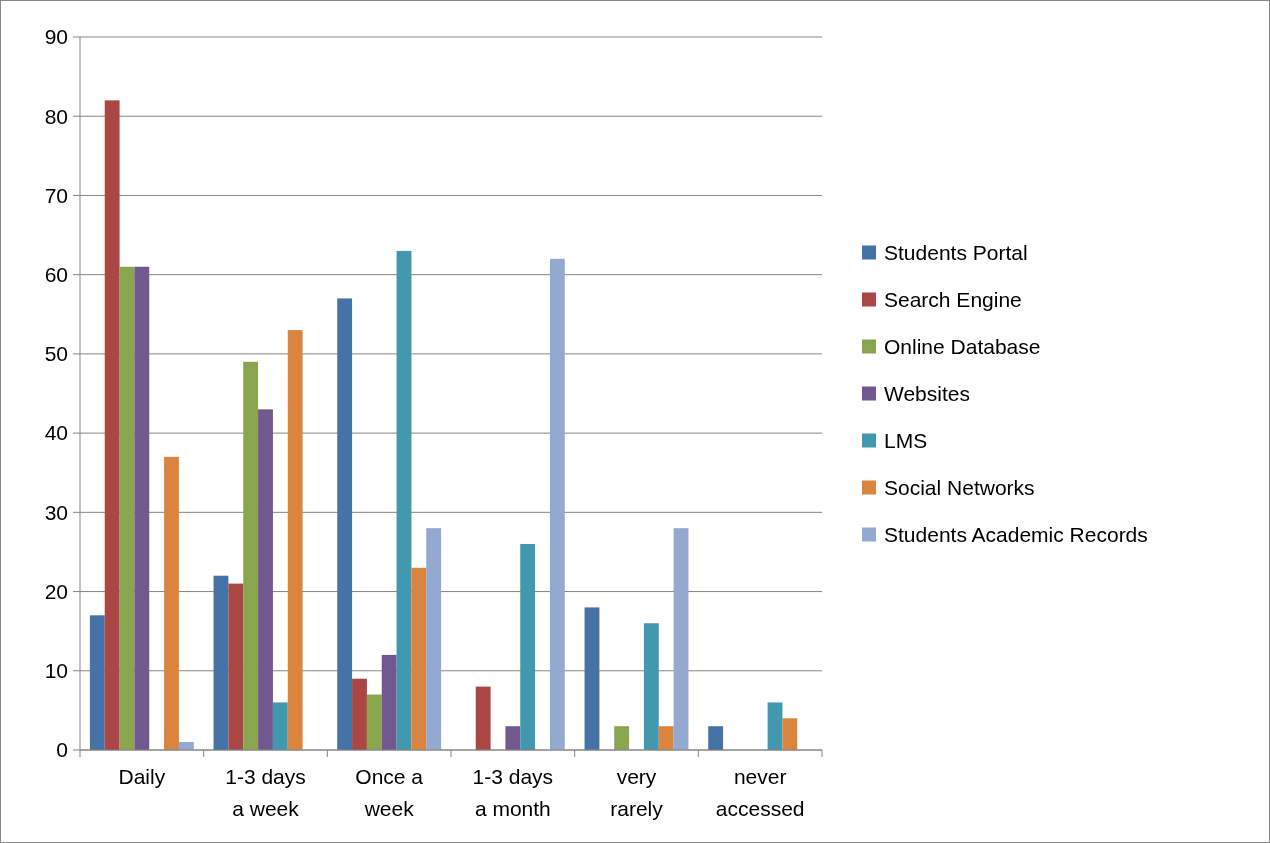 The image size is (1270, 843). I want to click on y-tick-label: 10, so click(56, 671).